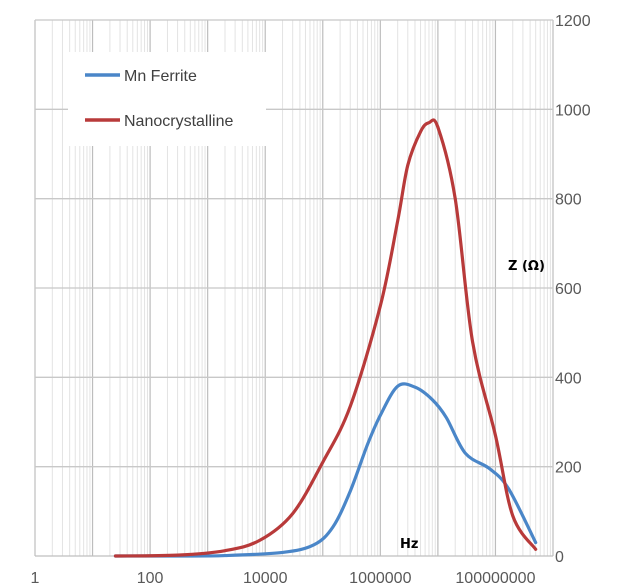 The height and width of the screenshot is (588, 624). I want to click on legend-background, so click(167, 99).